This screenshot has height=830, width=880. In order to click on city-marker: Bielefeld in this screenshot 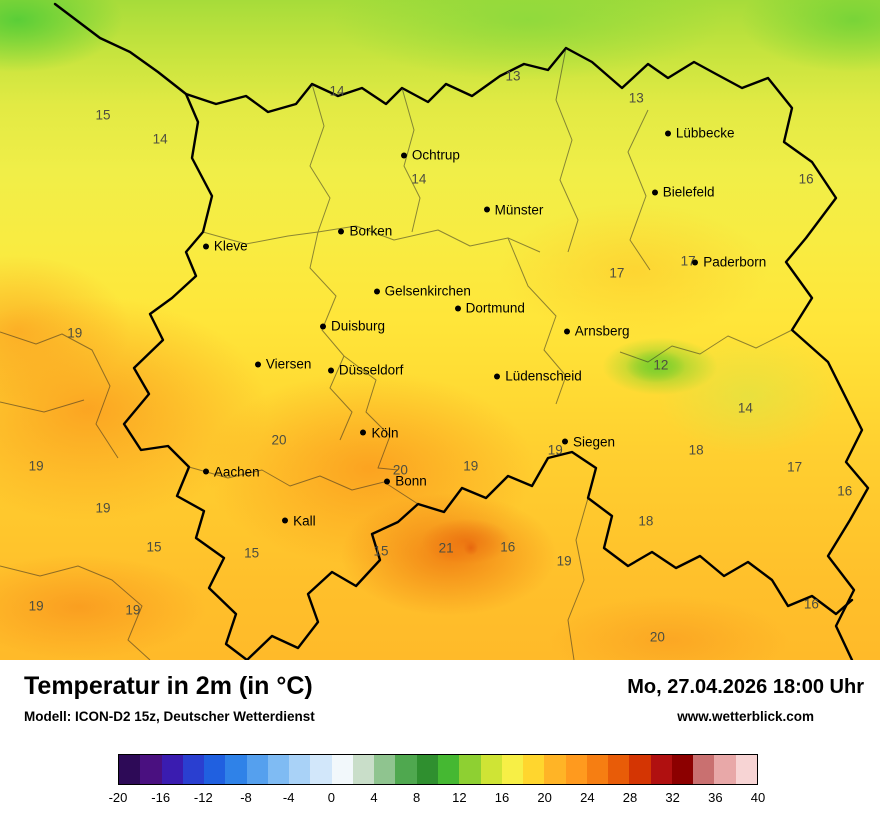, I will do `click(683, 192)`.